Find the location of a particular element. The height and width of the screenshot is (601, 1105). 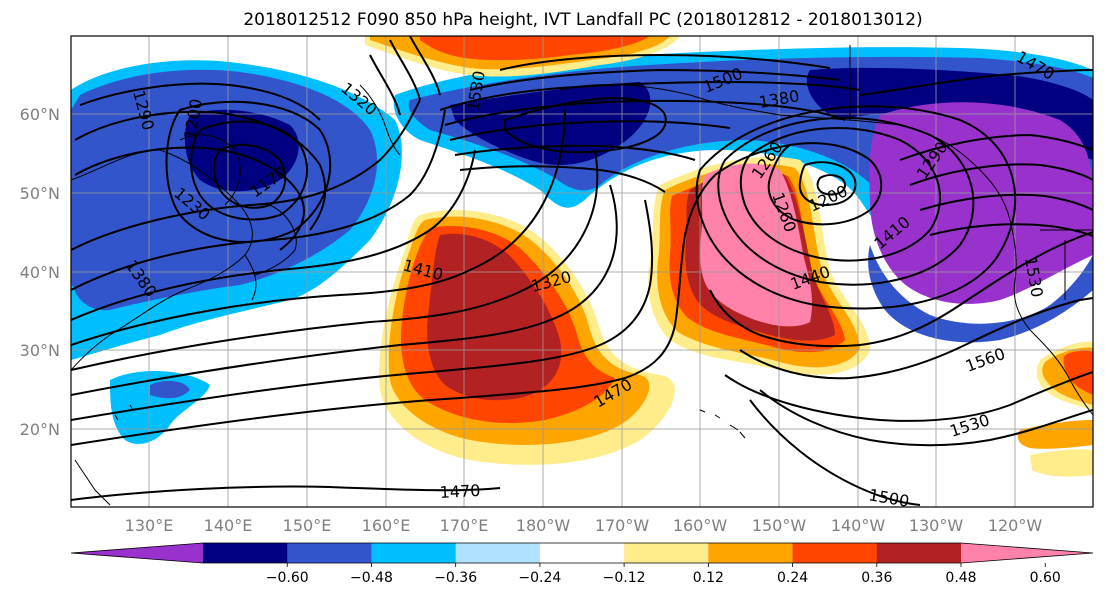

lat-label: 30°N is located at coordinates (40, 350).